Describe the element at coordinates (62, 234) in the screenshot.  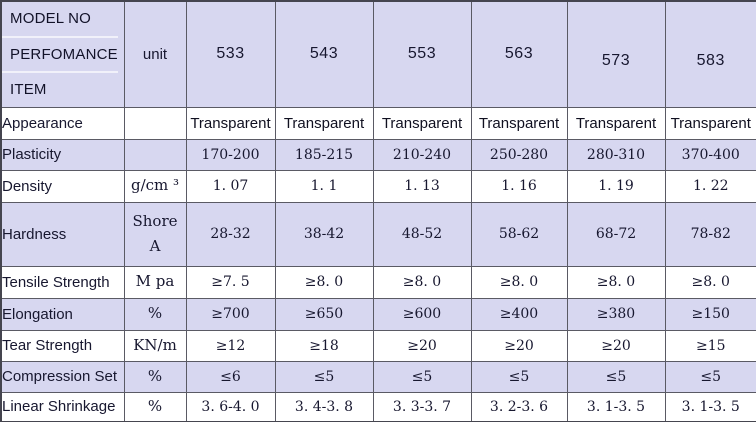
I see `row-label: Hardness` at that location.